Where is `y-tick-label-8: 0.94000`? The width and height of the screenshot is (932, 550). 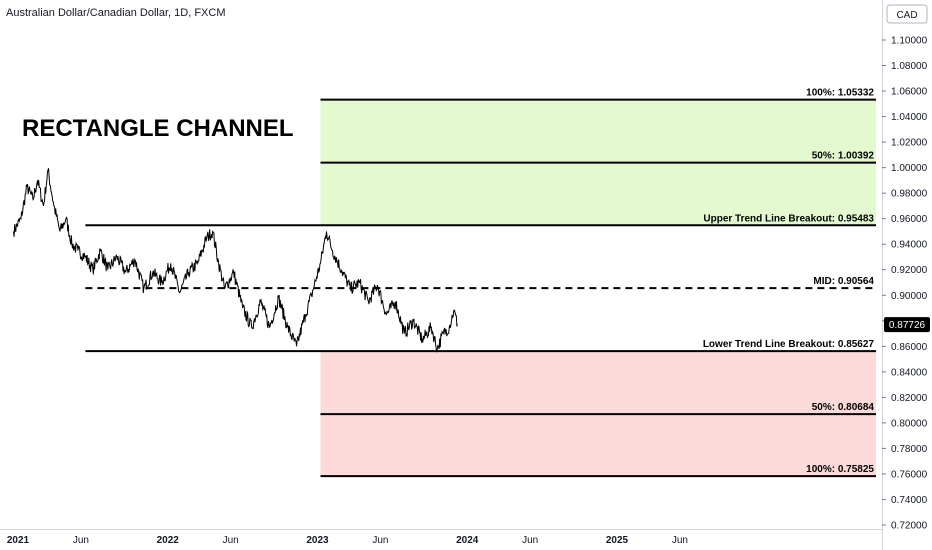 y-tick-label-8: 0.94000 is located at coordinates (909, 245).